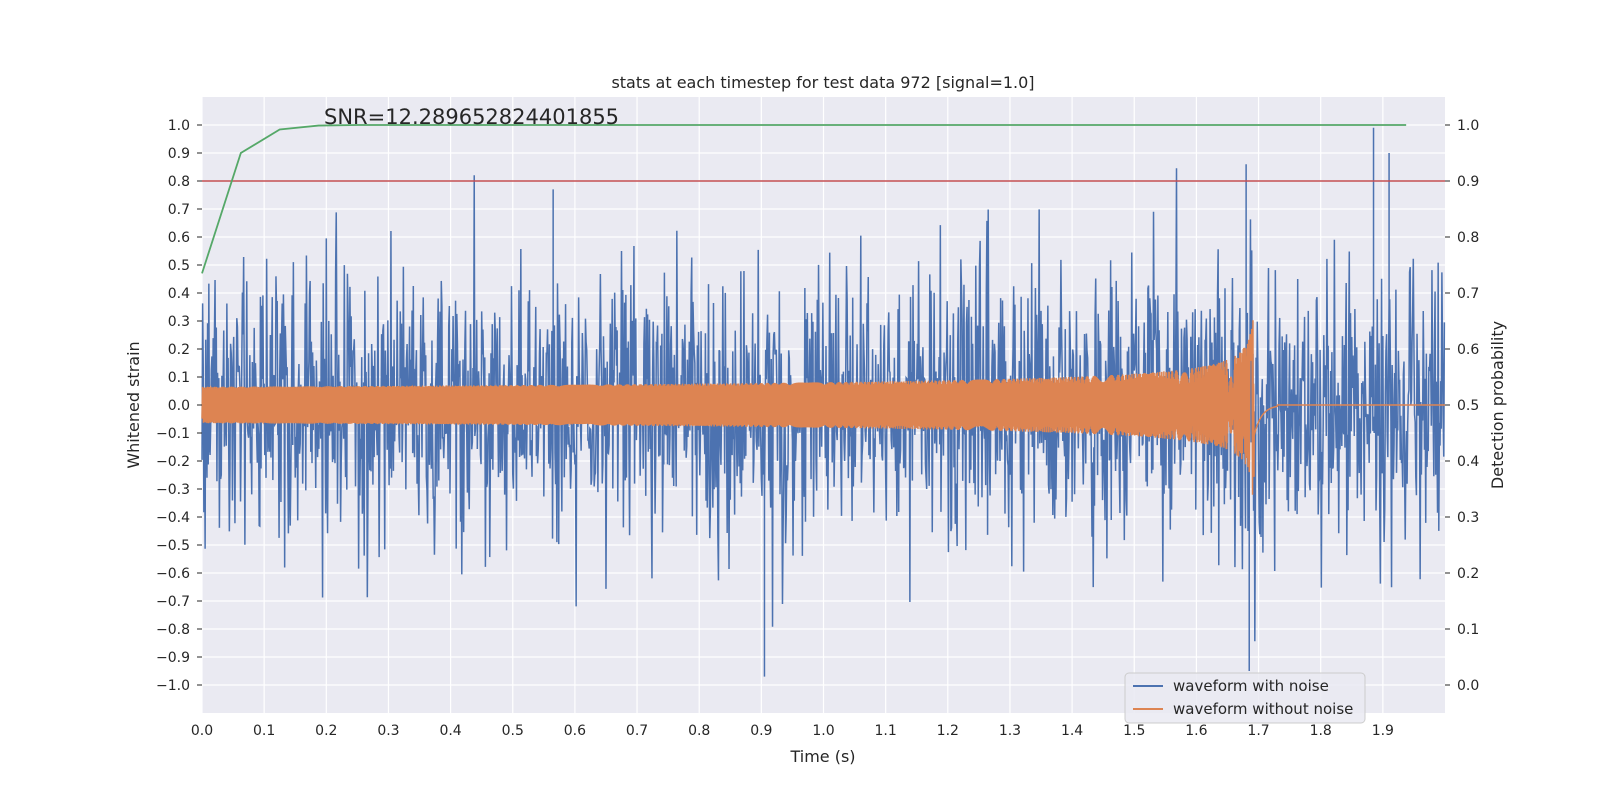 The height and width of the screenshot is (800, 1600). Describe the element at coordinates (173, 630) in the screenshot. I see `y-tick-label: −0.8` at that location.